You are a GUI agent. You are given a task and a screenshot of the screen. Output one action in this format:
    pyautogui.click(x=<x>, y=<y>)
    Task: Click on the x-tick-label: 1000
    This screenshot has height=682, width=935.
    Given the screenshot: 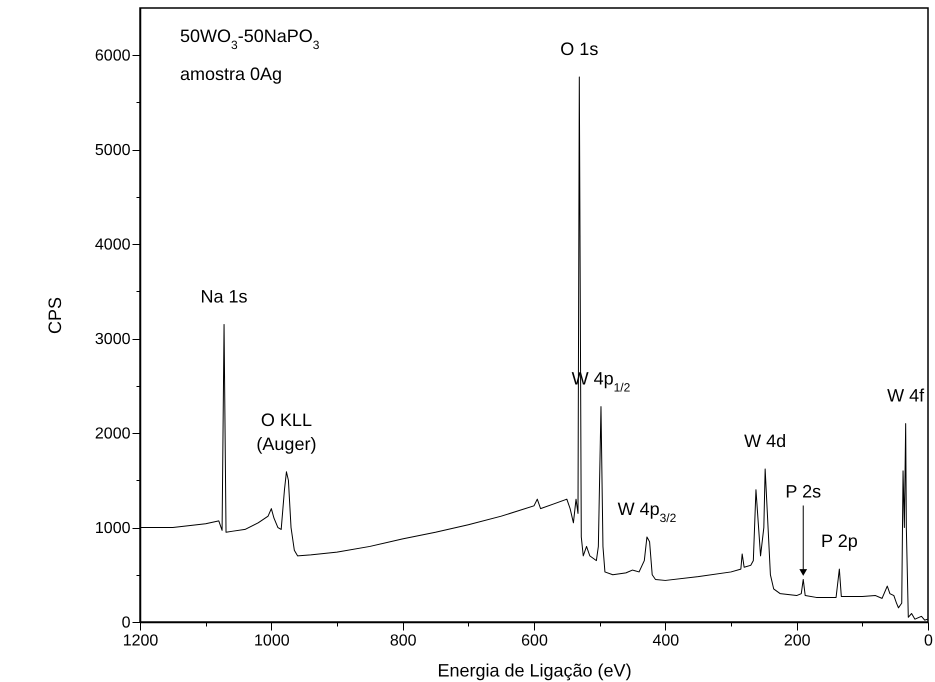 What is the action you would take?
    pyautogui.click(x=272, y=641)
    